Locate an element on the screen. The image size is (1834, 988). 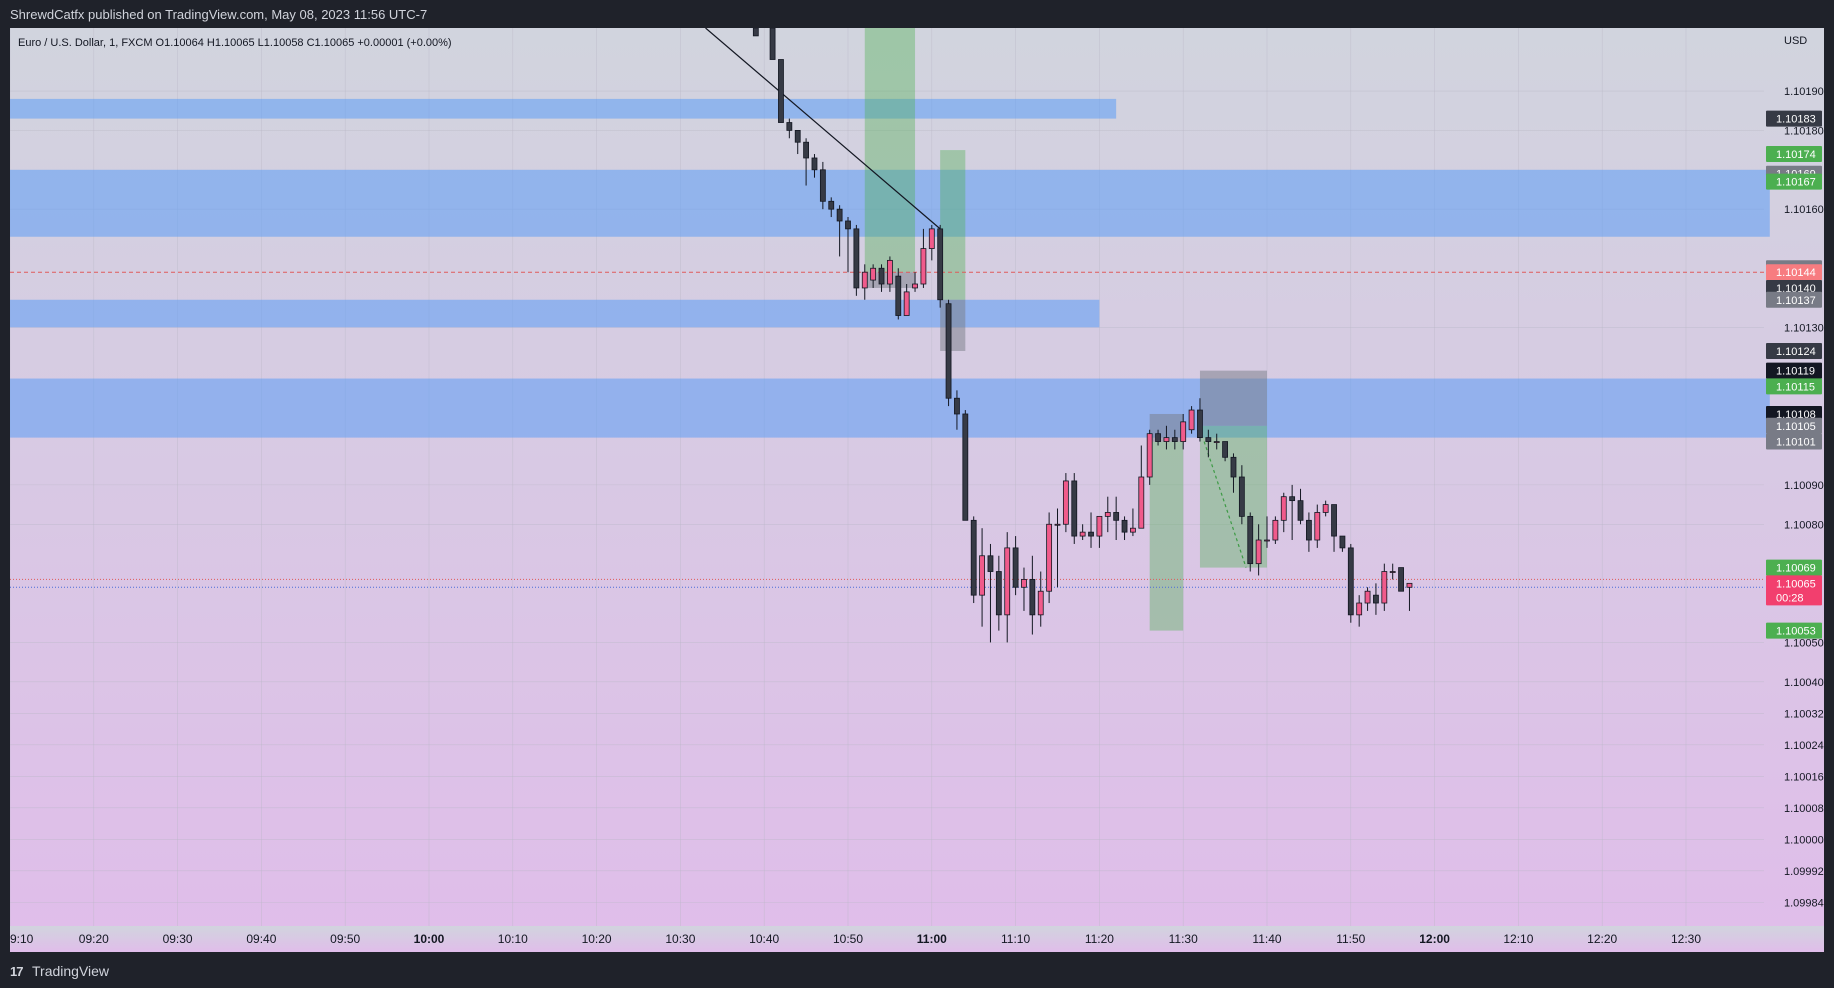
price-tag-label: 1.10174 is located at coordinates (1796, 155).